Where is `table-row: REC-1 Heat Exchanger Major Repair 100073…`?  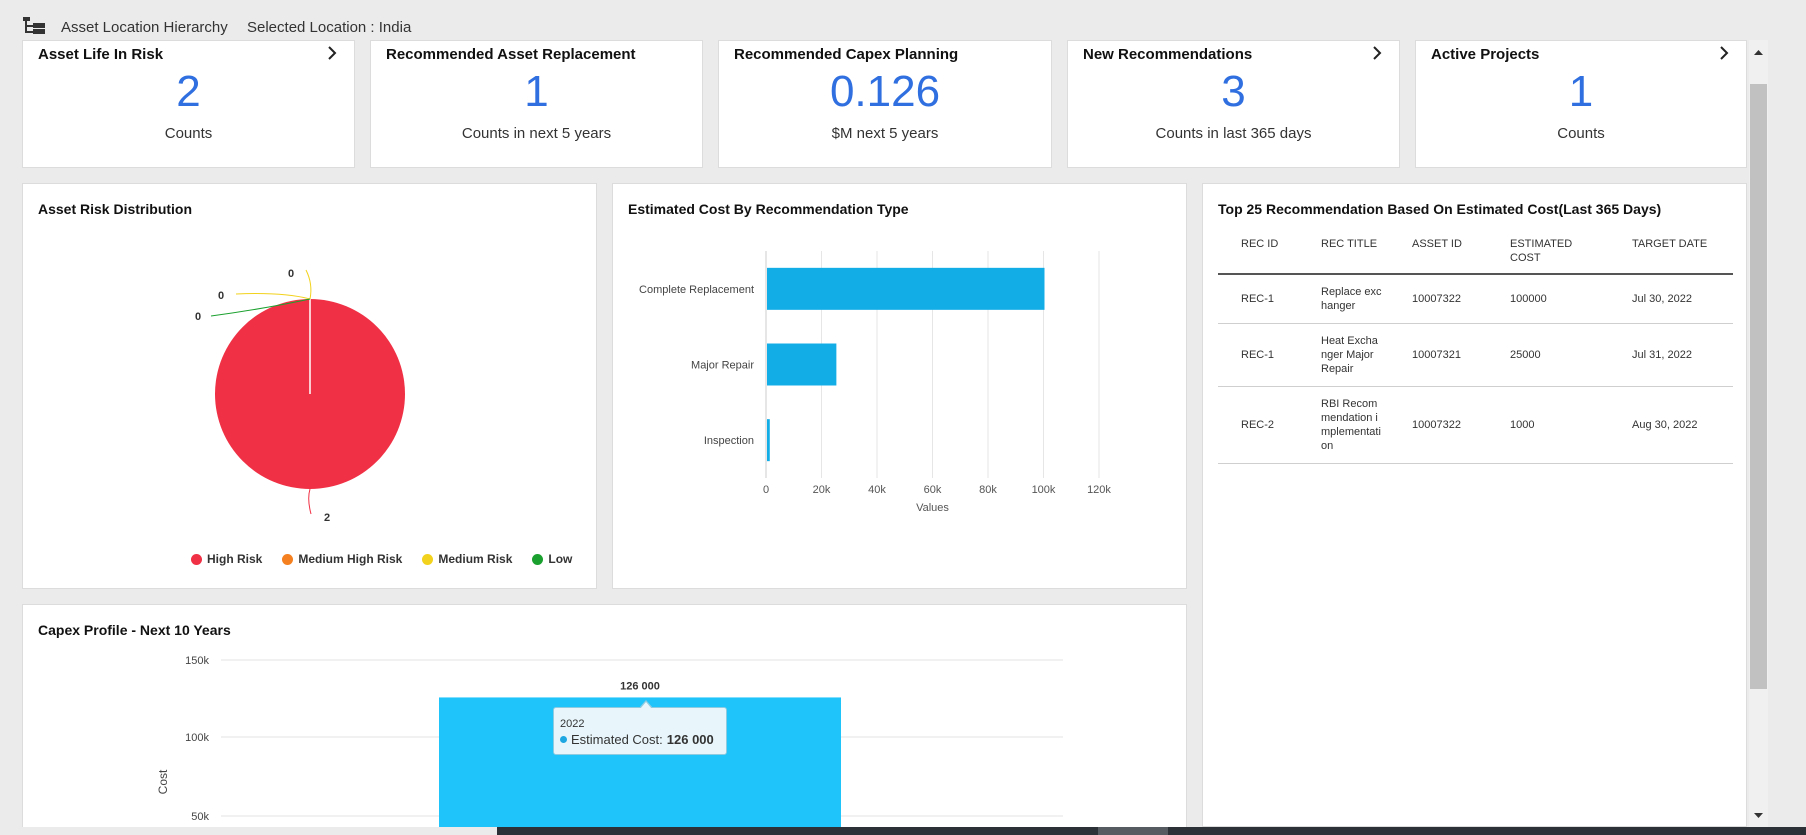
table-row: REC-1 Heat Exchanger Major Repair 100073… is located at coordinates (1475, 355).